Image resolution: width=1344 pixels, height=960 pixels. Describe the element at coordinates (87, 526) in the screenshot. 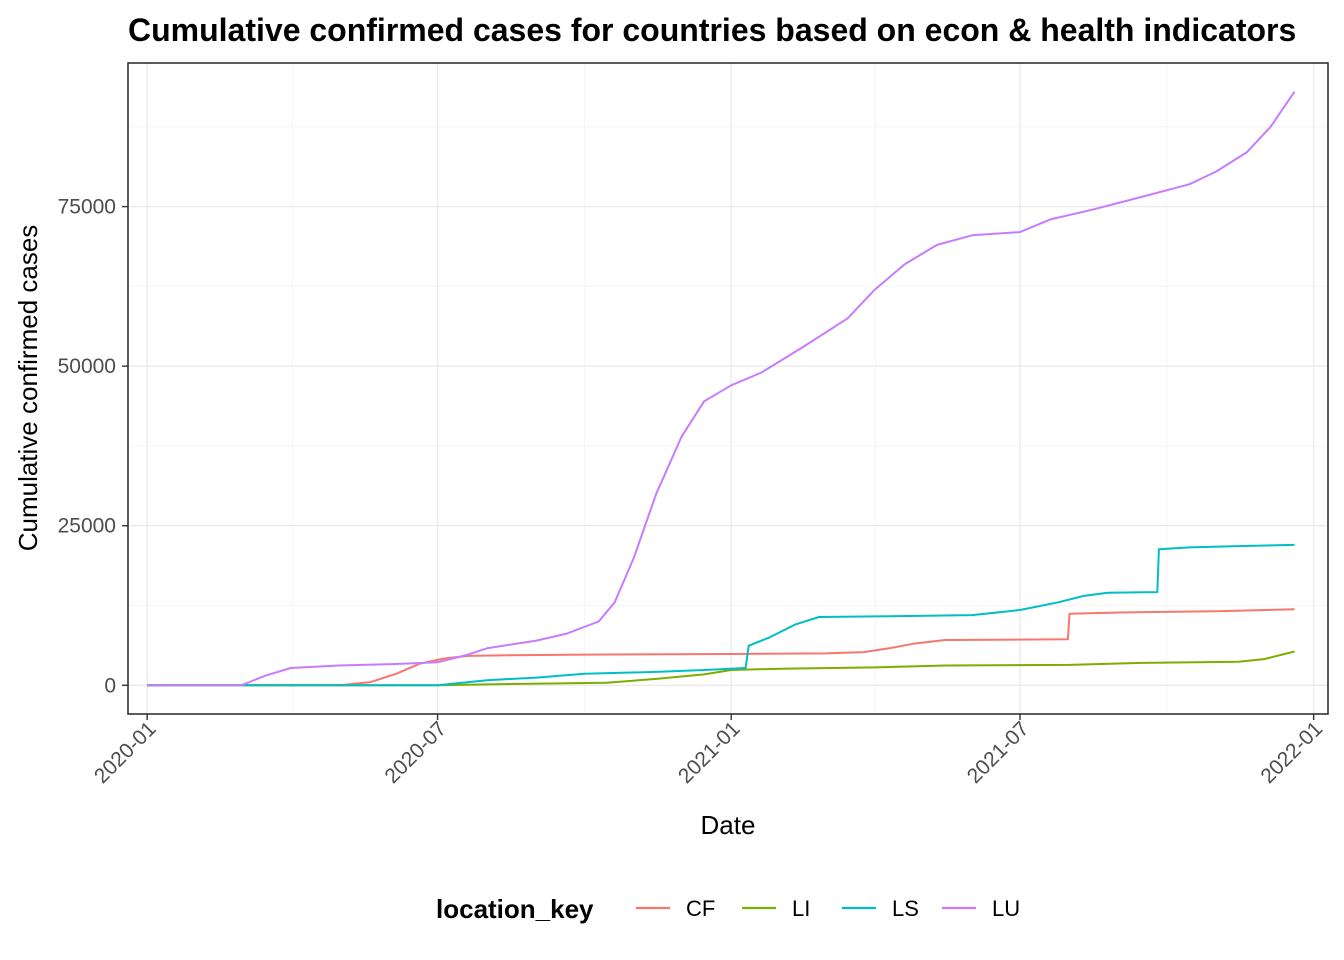

I see `y-tick-label: 25000` at that location.